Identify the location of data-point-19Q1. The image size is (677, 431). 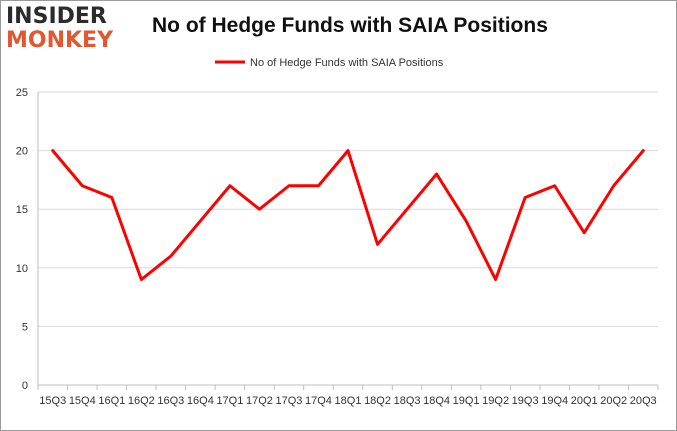
(466, 221).